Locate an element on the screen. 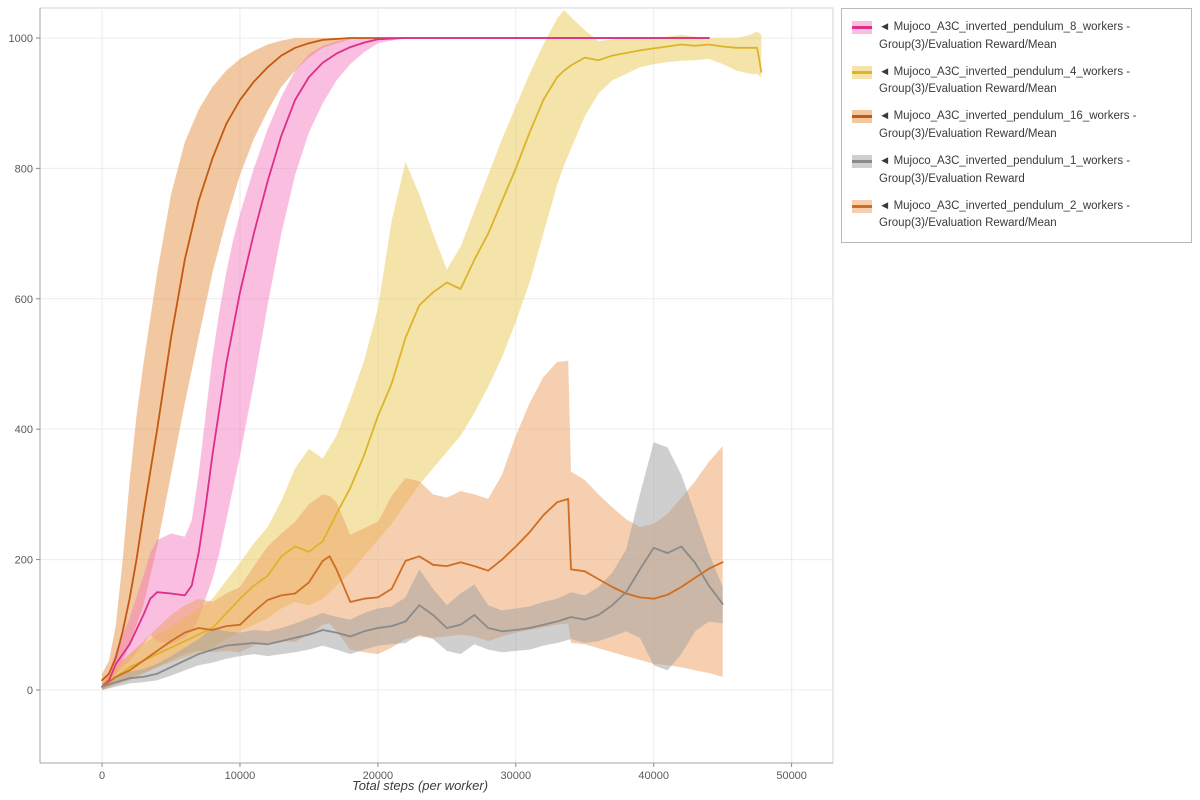  legend-swatch-line-16-workers is located at coordinates (862, 117).